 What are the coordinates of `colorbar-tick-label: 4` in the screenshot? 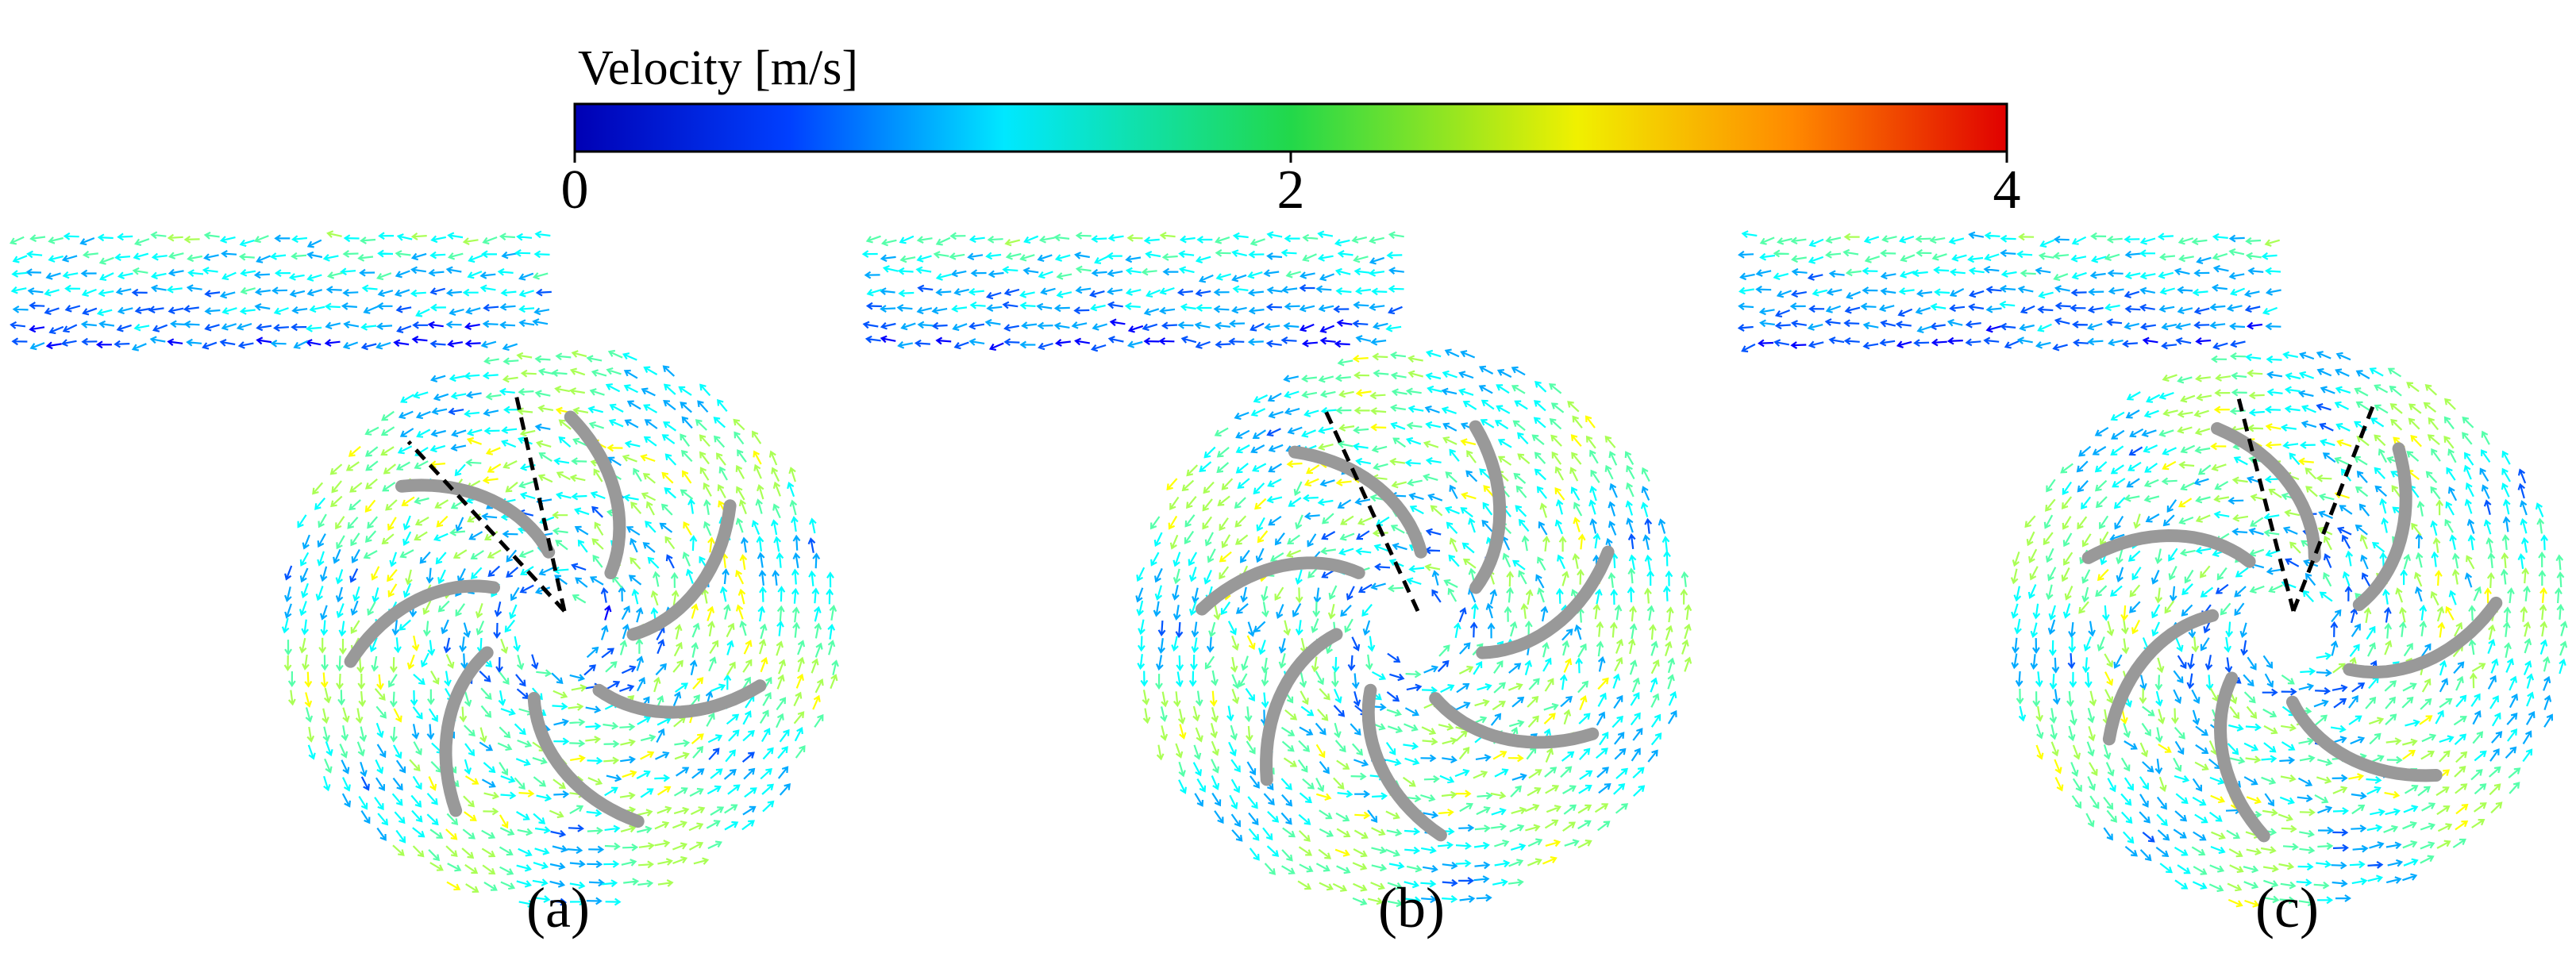 It's located at (2007, 190).